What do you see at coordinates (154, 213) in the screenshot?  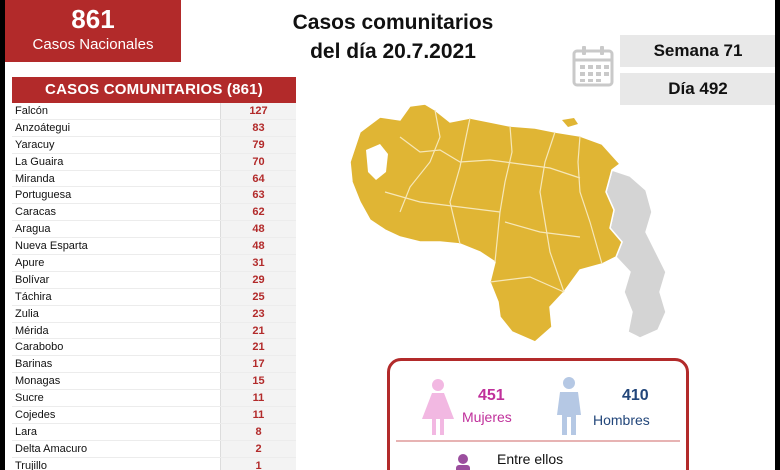 I see `table-row: Caracas 62` at bounding box center [154, 213].